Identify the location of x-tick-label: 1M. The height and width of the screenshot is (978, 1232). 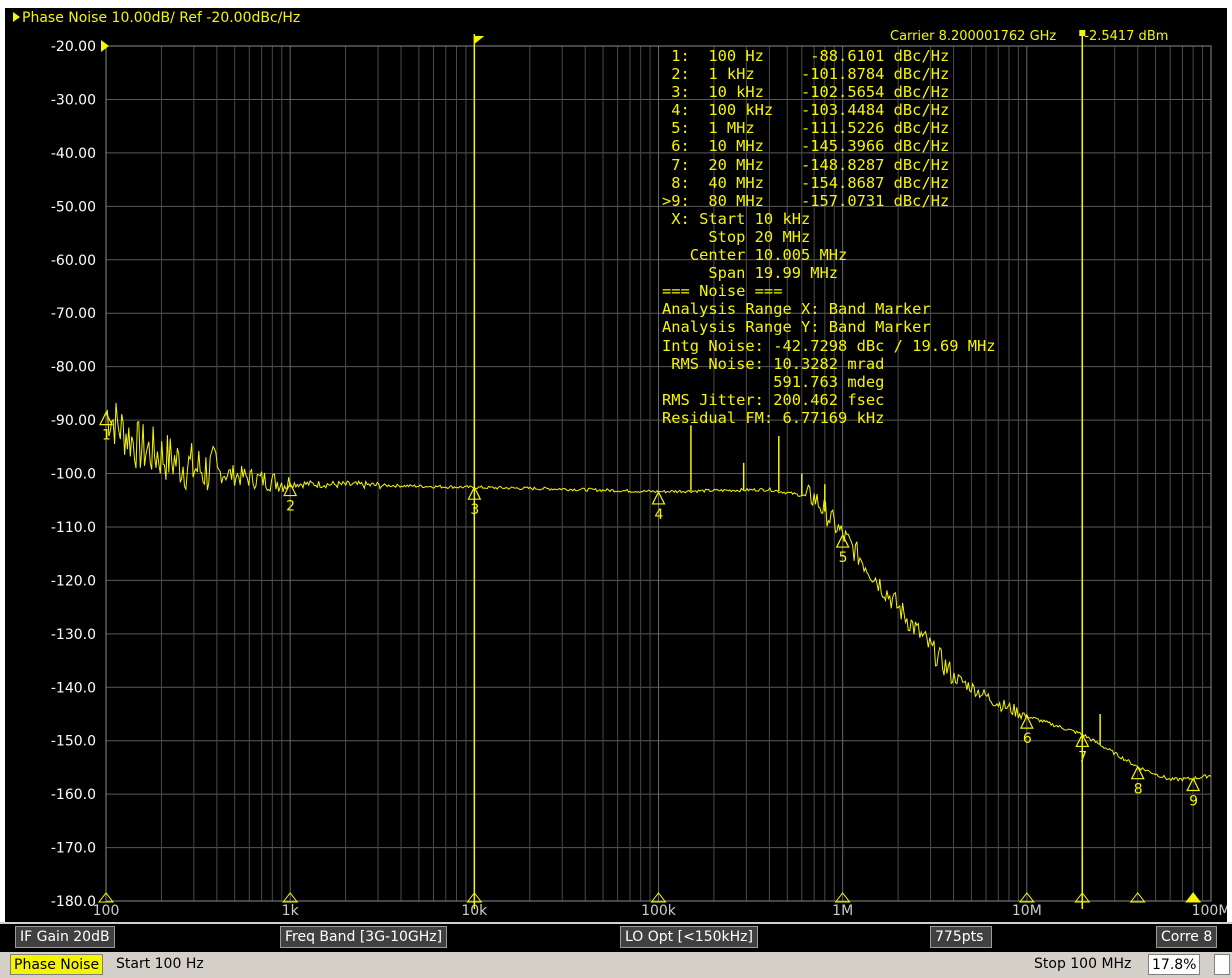
(842, 911).